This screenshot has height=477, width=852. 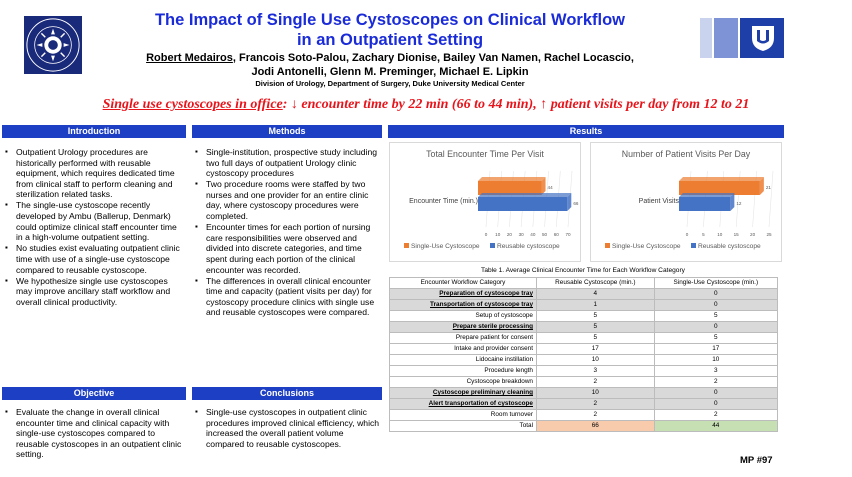 I want to click on x-tick-label: 0, so click(x=687, y=234).